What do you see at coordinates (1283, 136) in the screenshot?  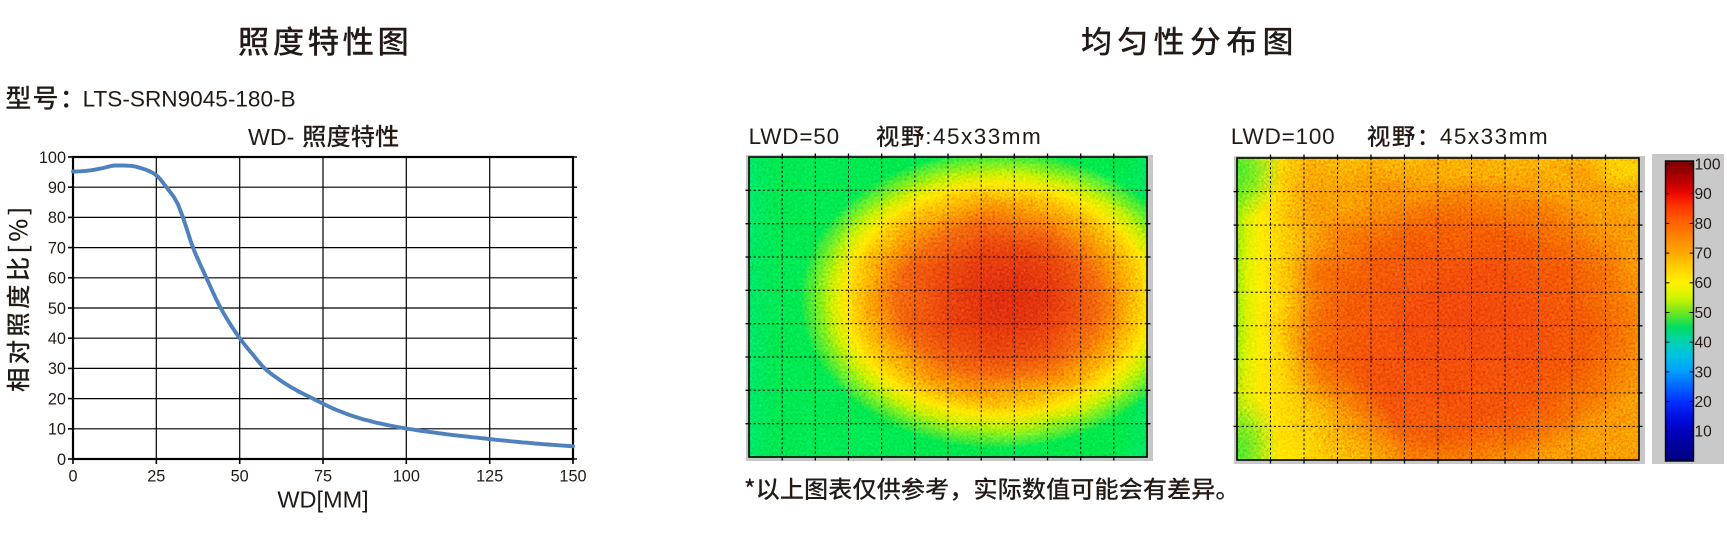 I see `svg-text: LWD=100` at bounding box center [1283, 136].